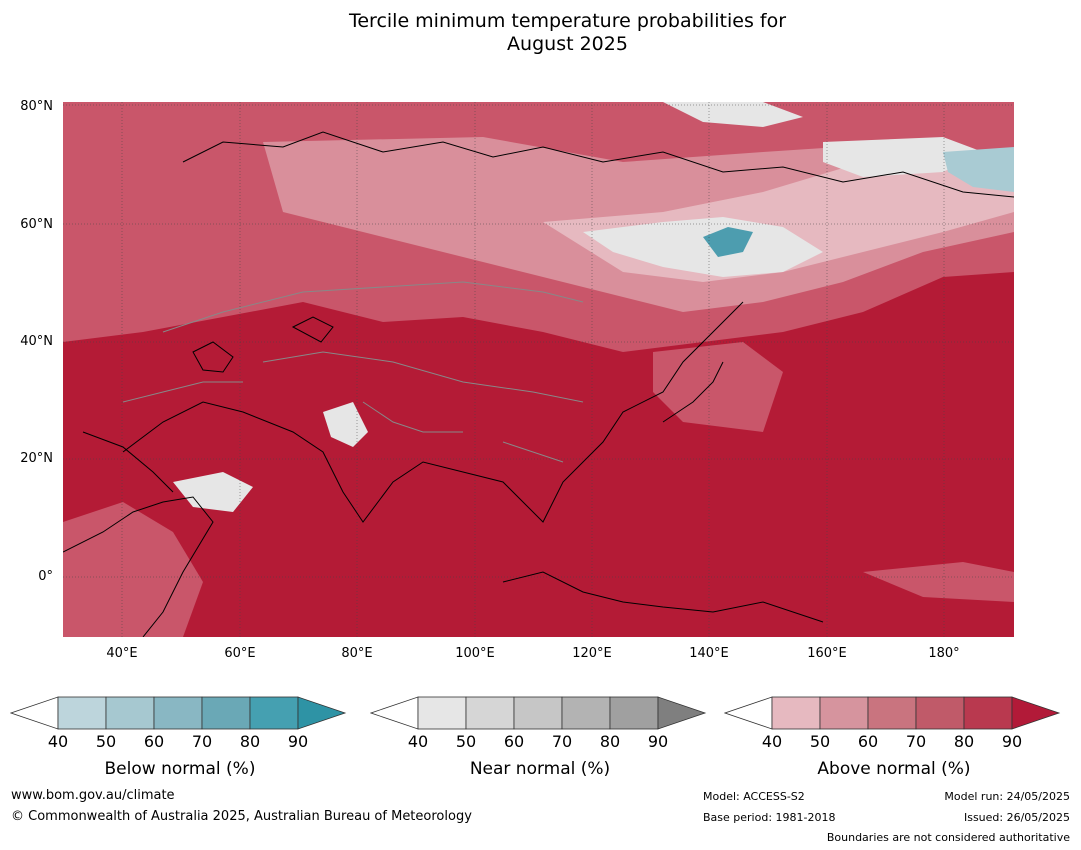  I want to click on region-above-mid-pacific, so click(938, 582).